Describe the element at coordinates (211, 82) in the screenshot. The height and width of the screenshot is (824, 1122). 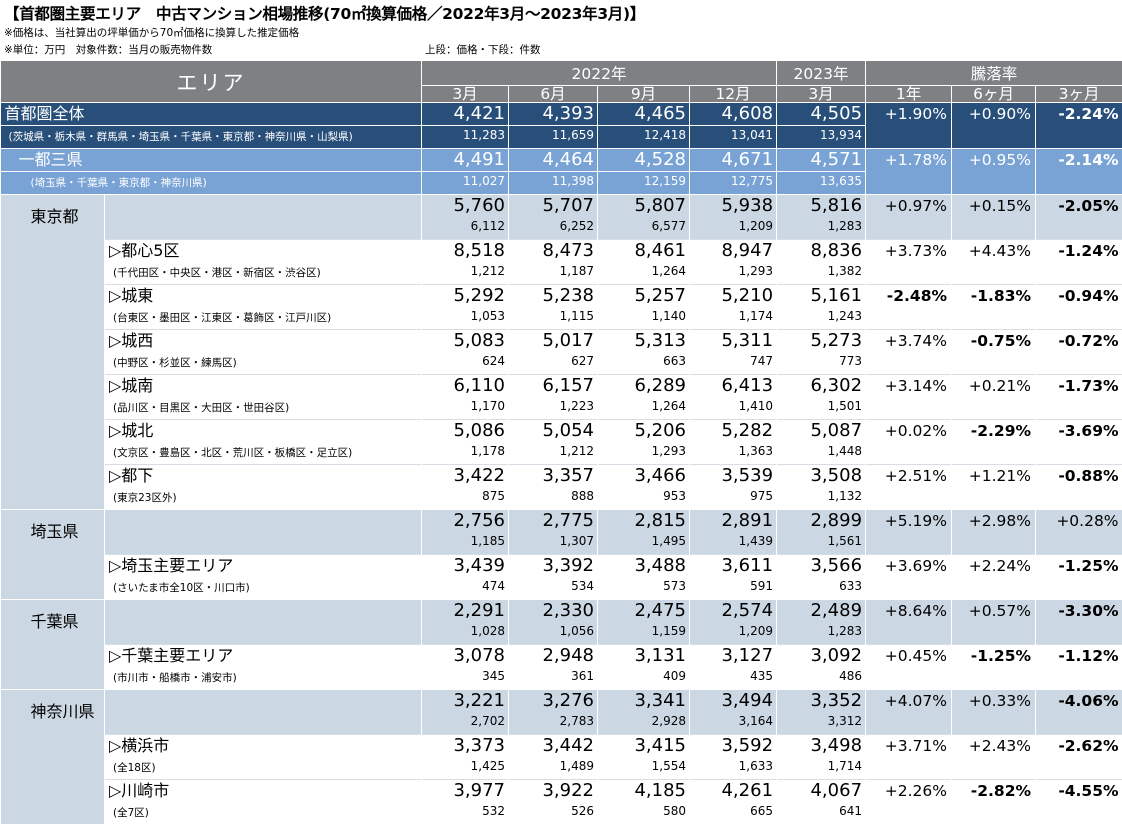
I see `header-area: エリア` at that location.